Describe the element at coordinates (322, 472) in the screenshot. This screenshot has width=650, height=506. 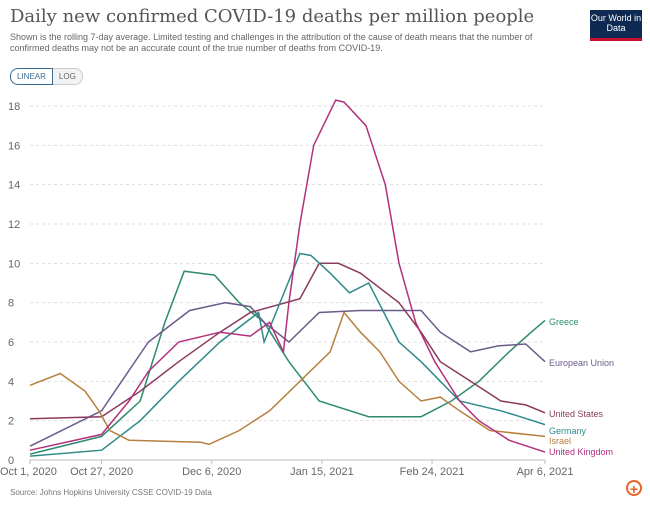
I see `x-tick-label: Jan 15, 2021` at that location.